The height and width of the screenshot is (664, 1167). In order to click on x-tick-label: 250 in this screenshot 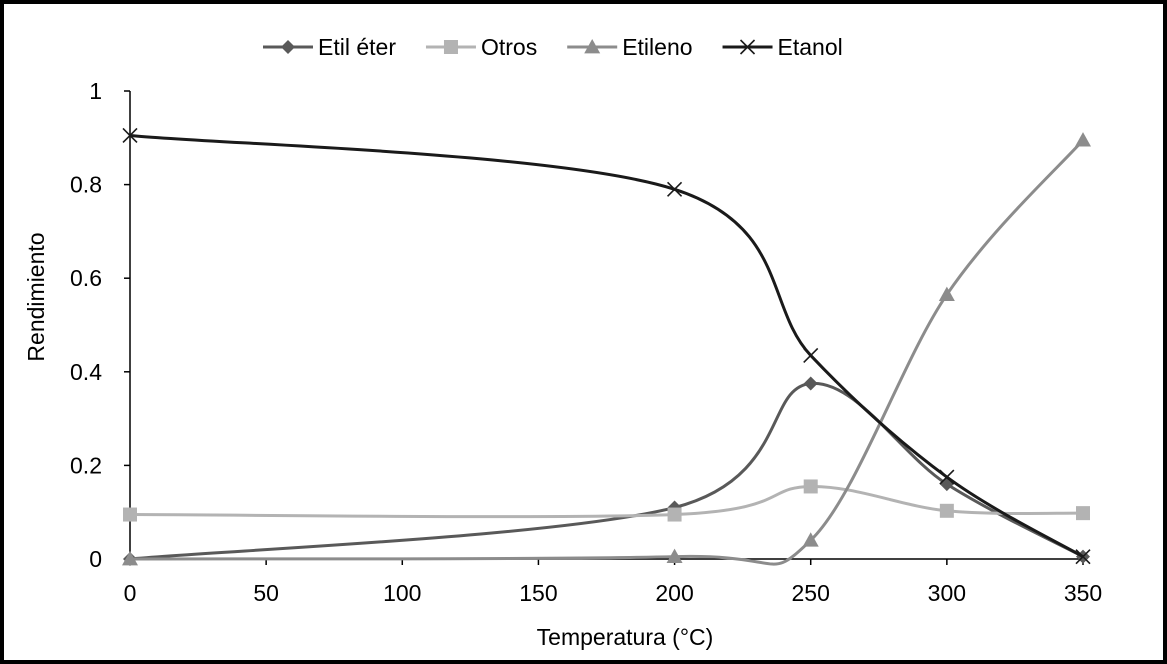, I will do `click(811, 593)`.